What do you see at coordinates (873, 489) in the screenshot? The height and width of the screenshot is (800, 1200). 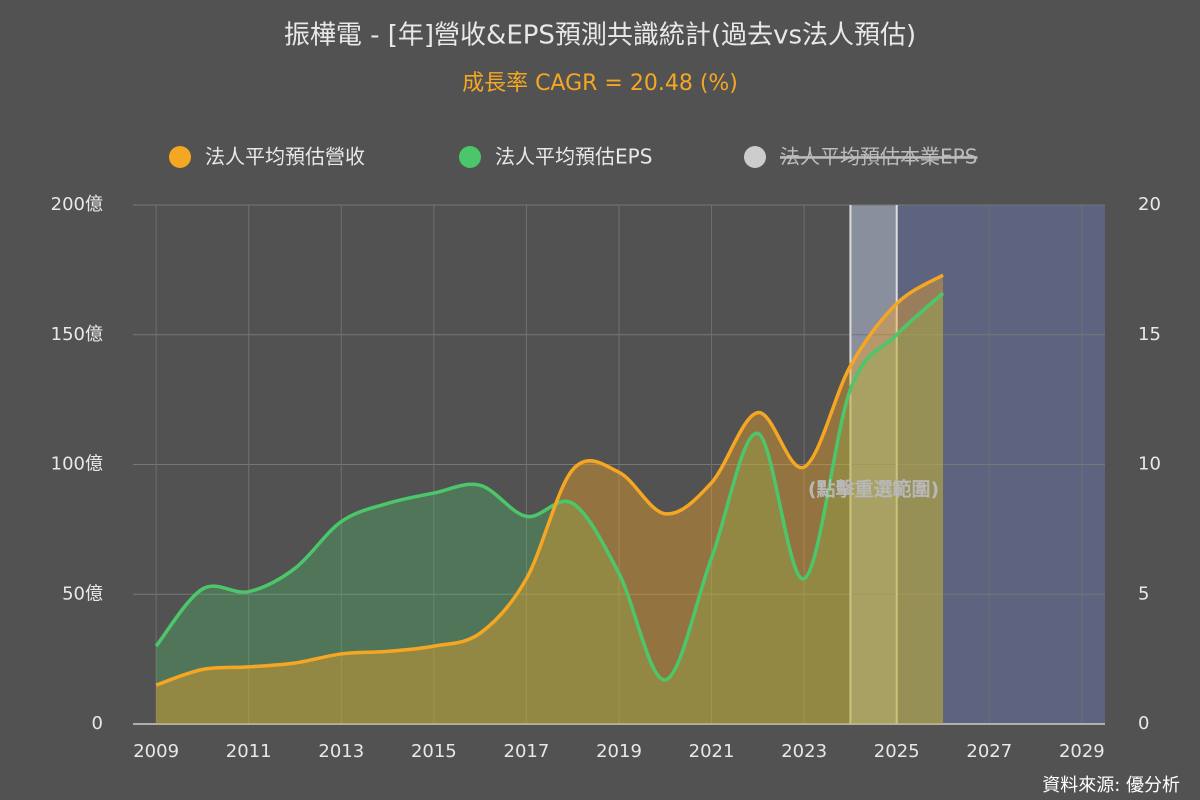 I see `annotation: (點擊重選範圍)` at bounding box center [873, 489].